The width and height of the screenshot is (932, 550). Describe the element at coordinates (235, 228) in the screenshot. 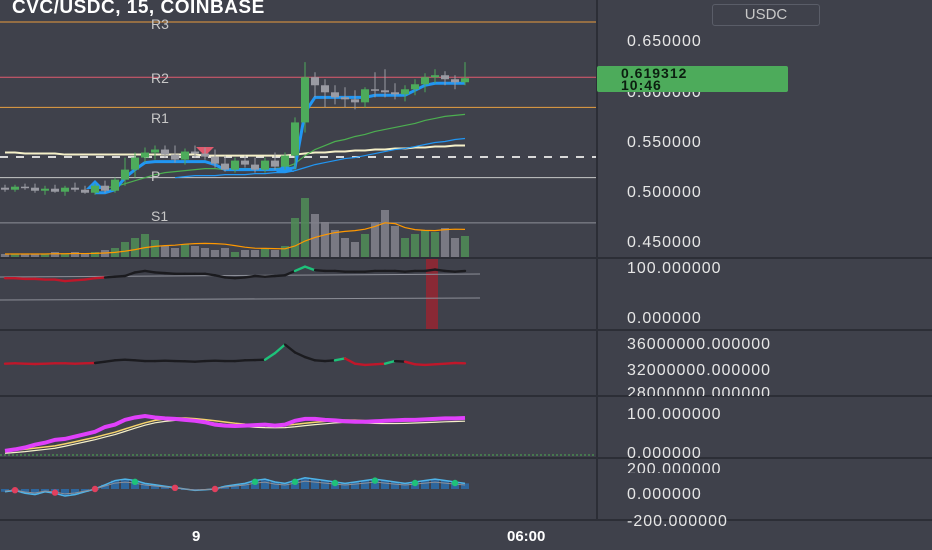

I see `volume-bars` at that location.